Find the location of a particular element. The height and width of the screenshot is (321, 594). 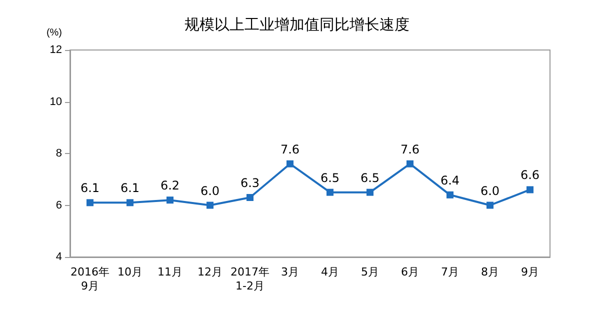

data-label: 6.2 is located at coordinates (170, 185).